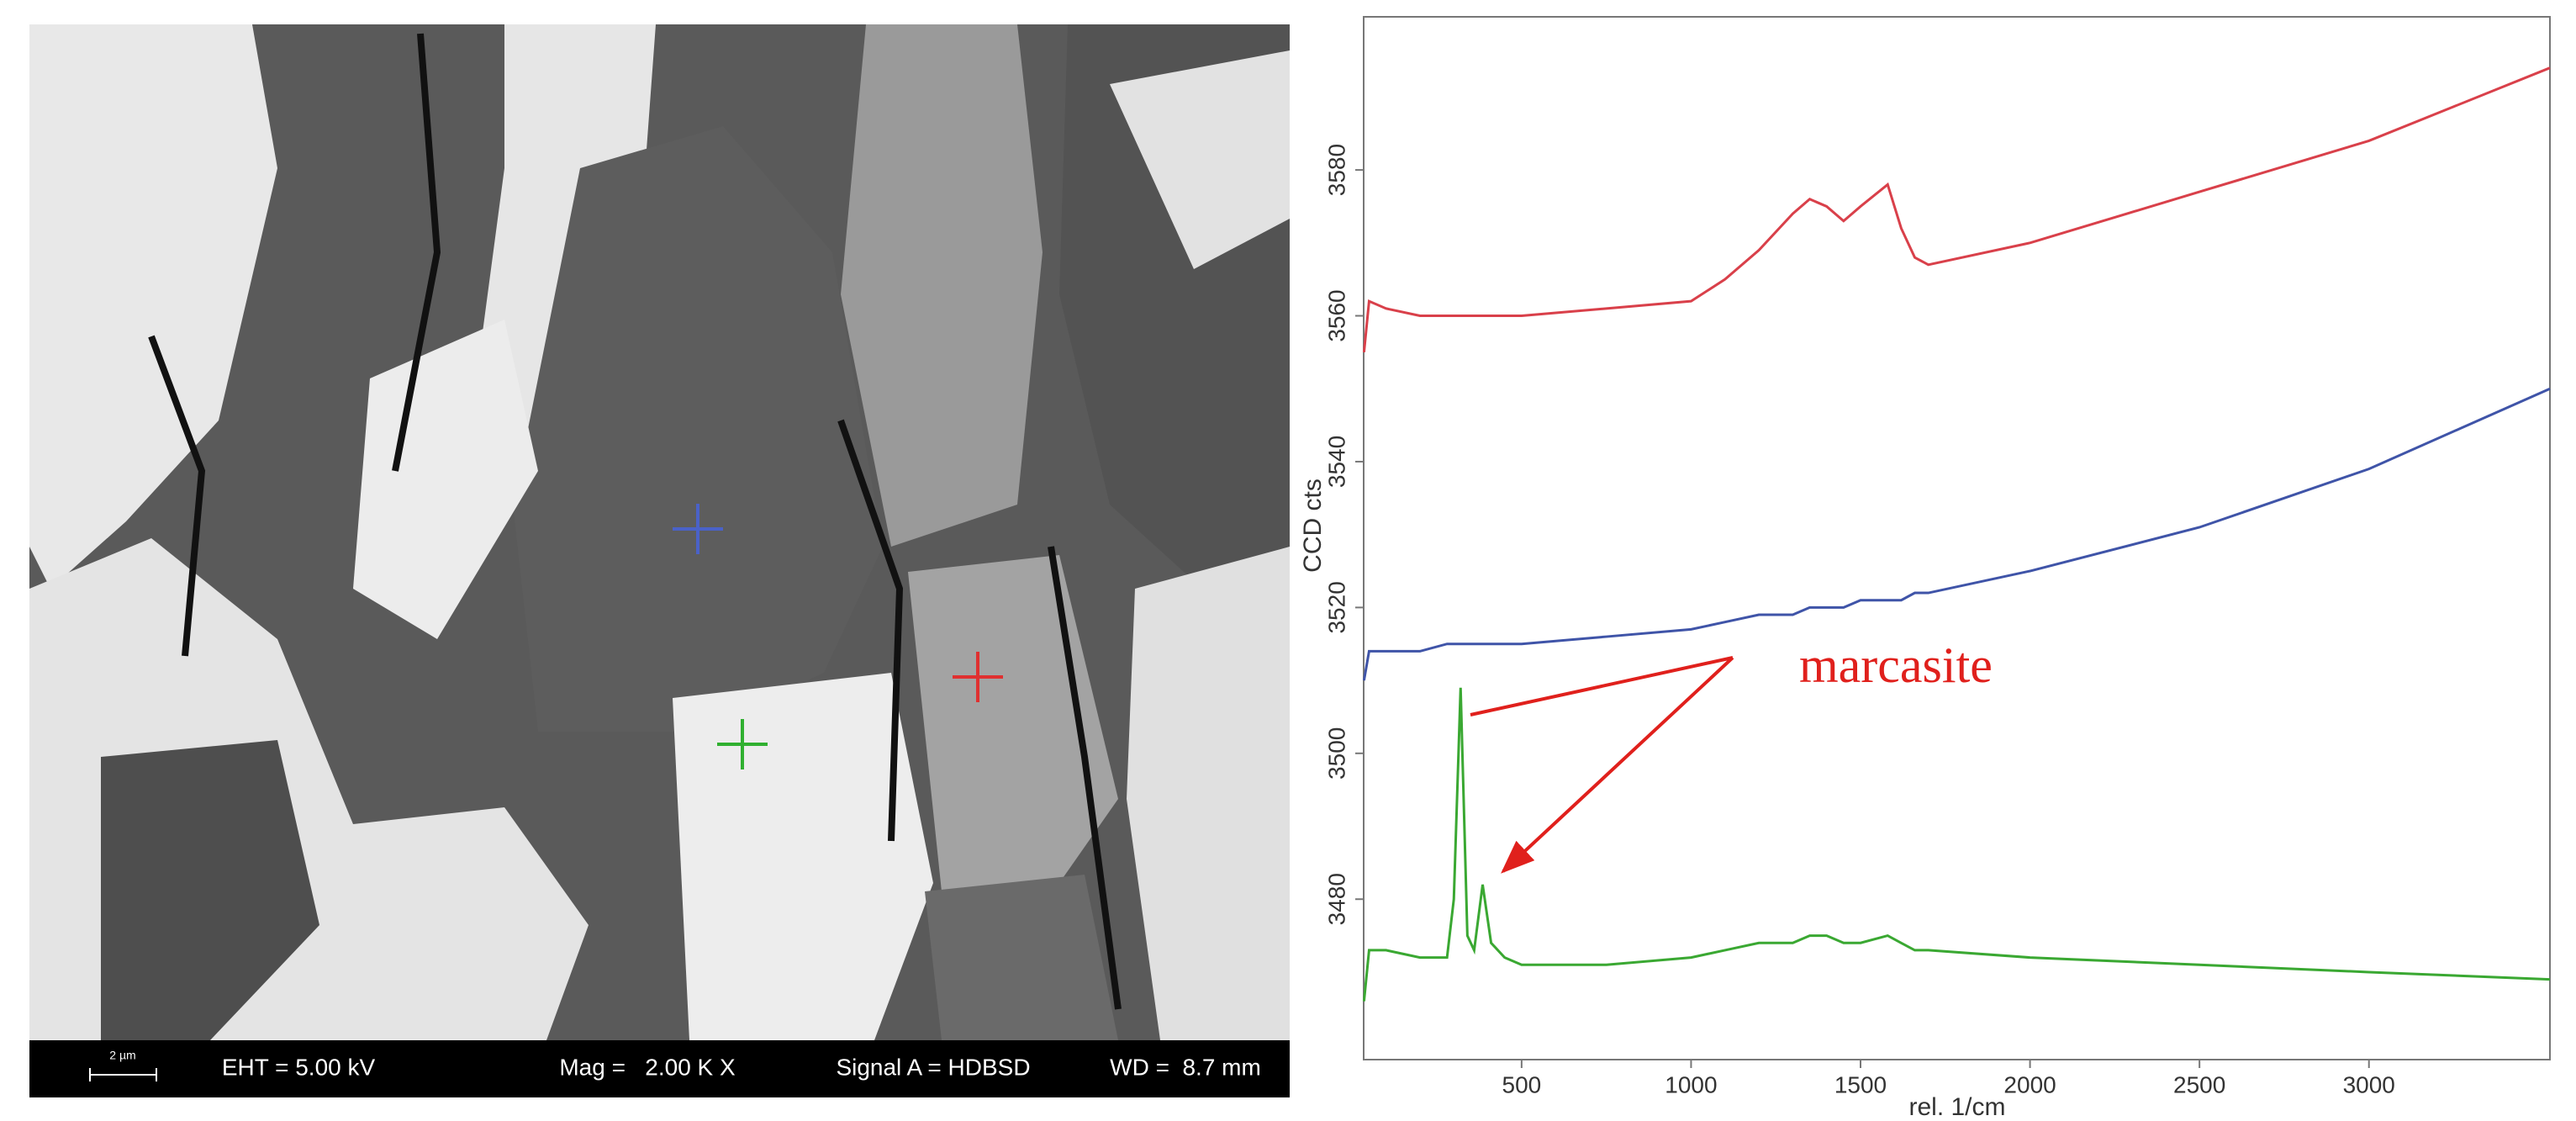 This screenshot has height=1121, width=2576. Describe the element at coordinates (1336, 607) in the screenshot. I see `y-tick-label: 3520` at that location.